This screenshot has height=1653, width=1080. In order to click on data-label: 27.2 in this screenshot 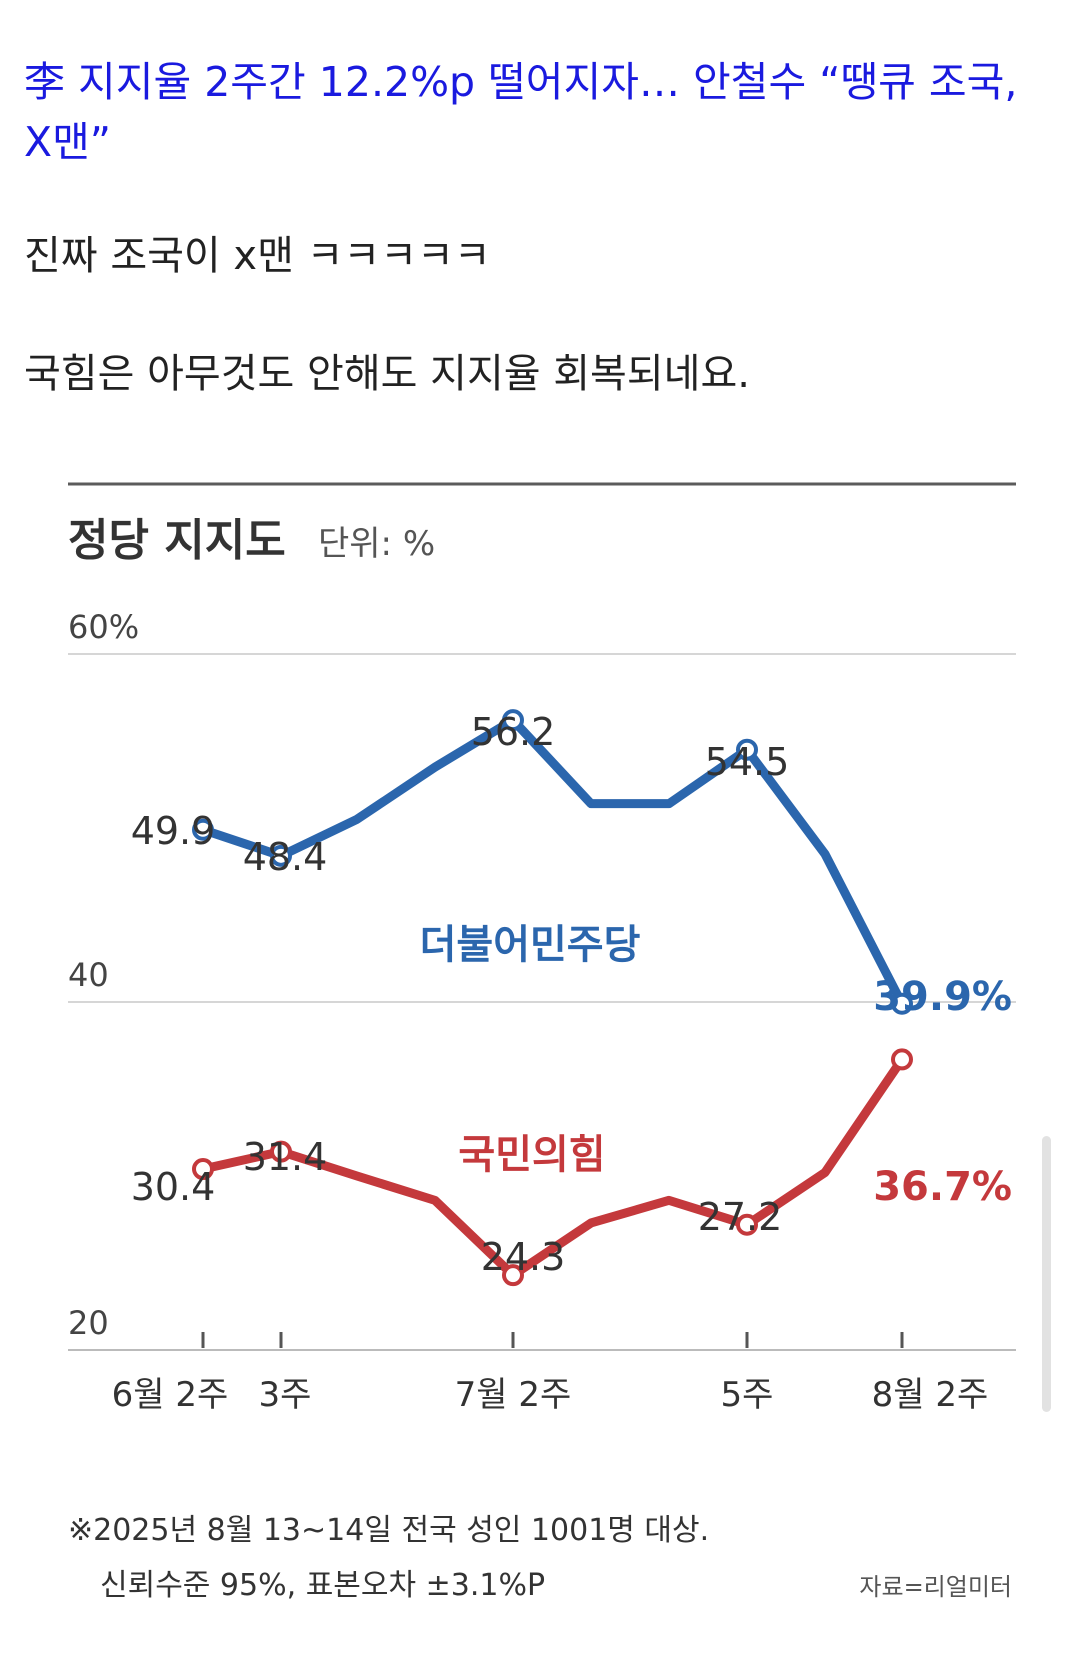, I will do `click(740, 1217)`.